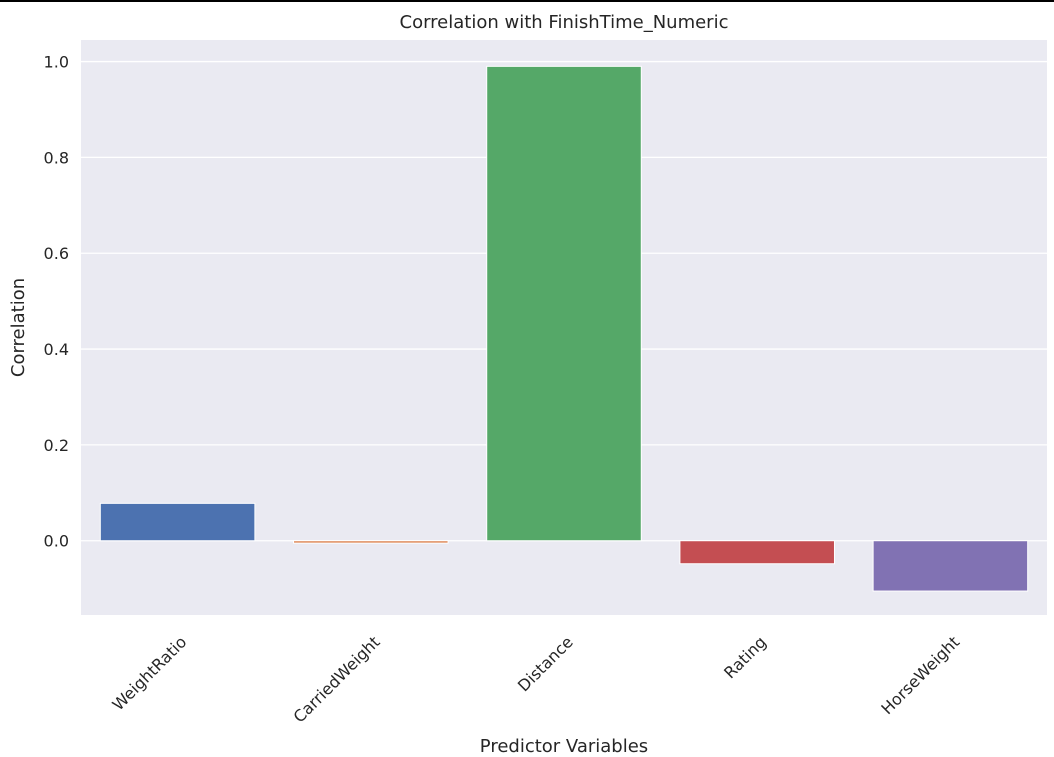 This screenshot has width=1054, height=757. Describe the element at coordinates (18, 327) in the screenshot. I see `y-axis-label: Correlation` at that location.